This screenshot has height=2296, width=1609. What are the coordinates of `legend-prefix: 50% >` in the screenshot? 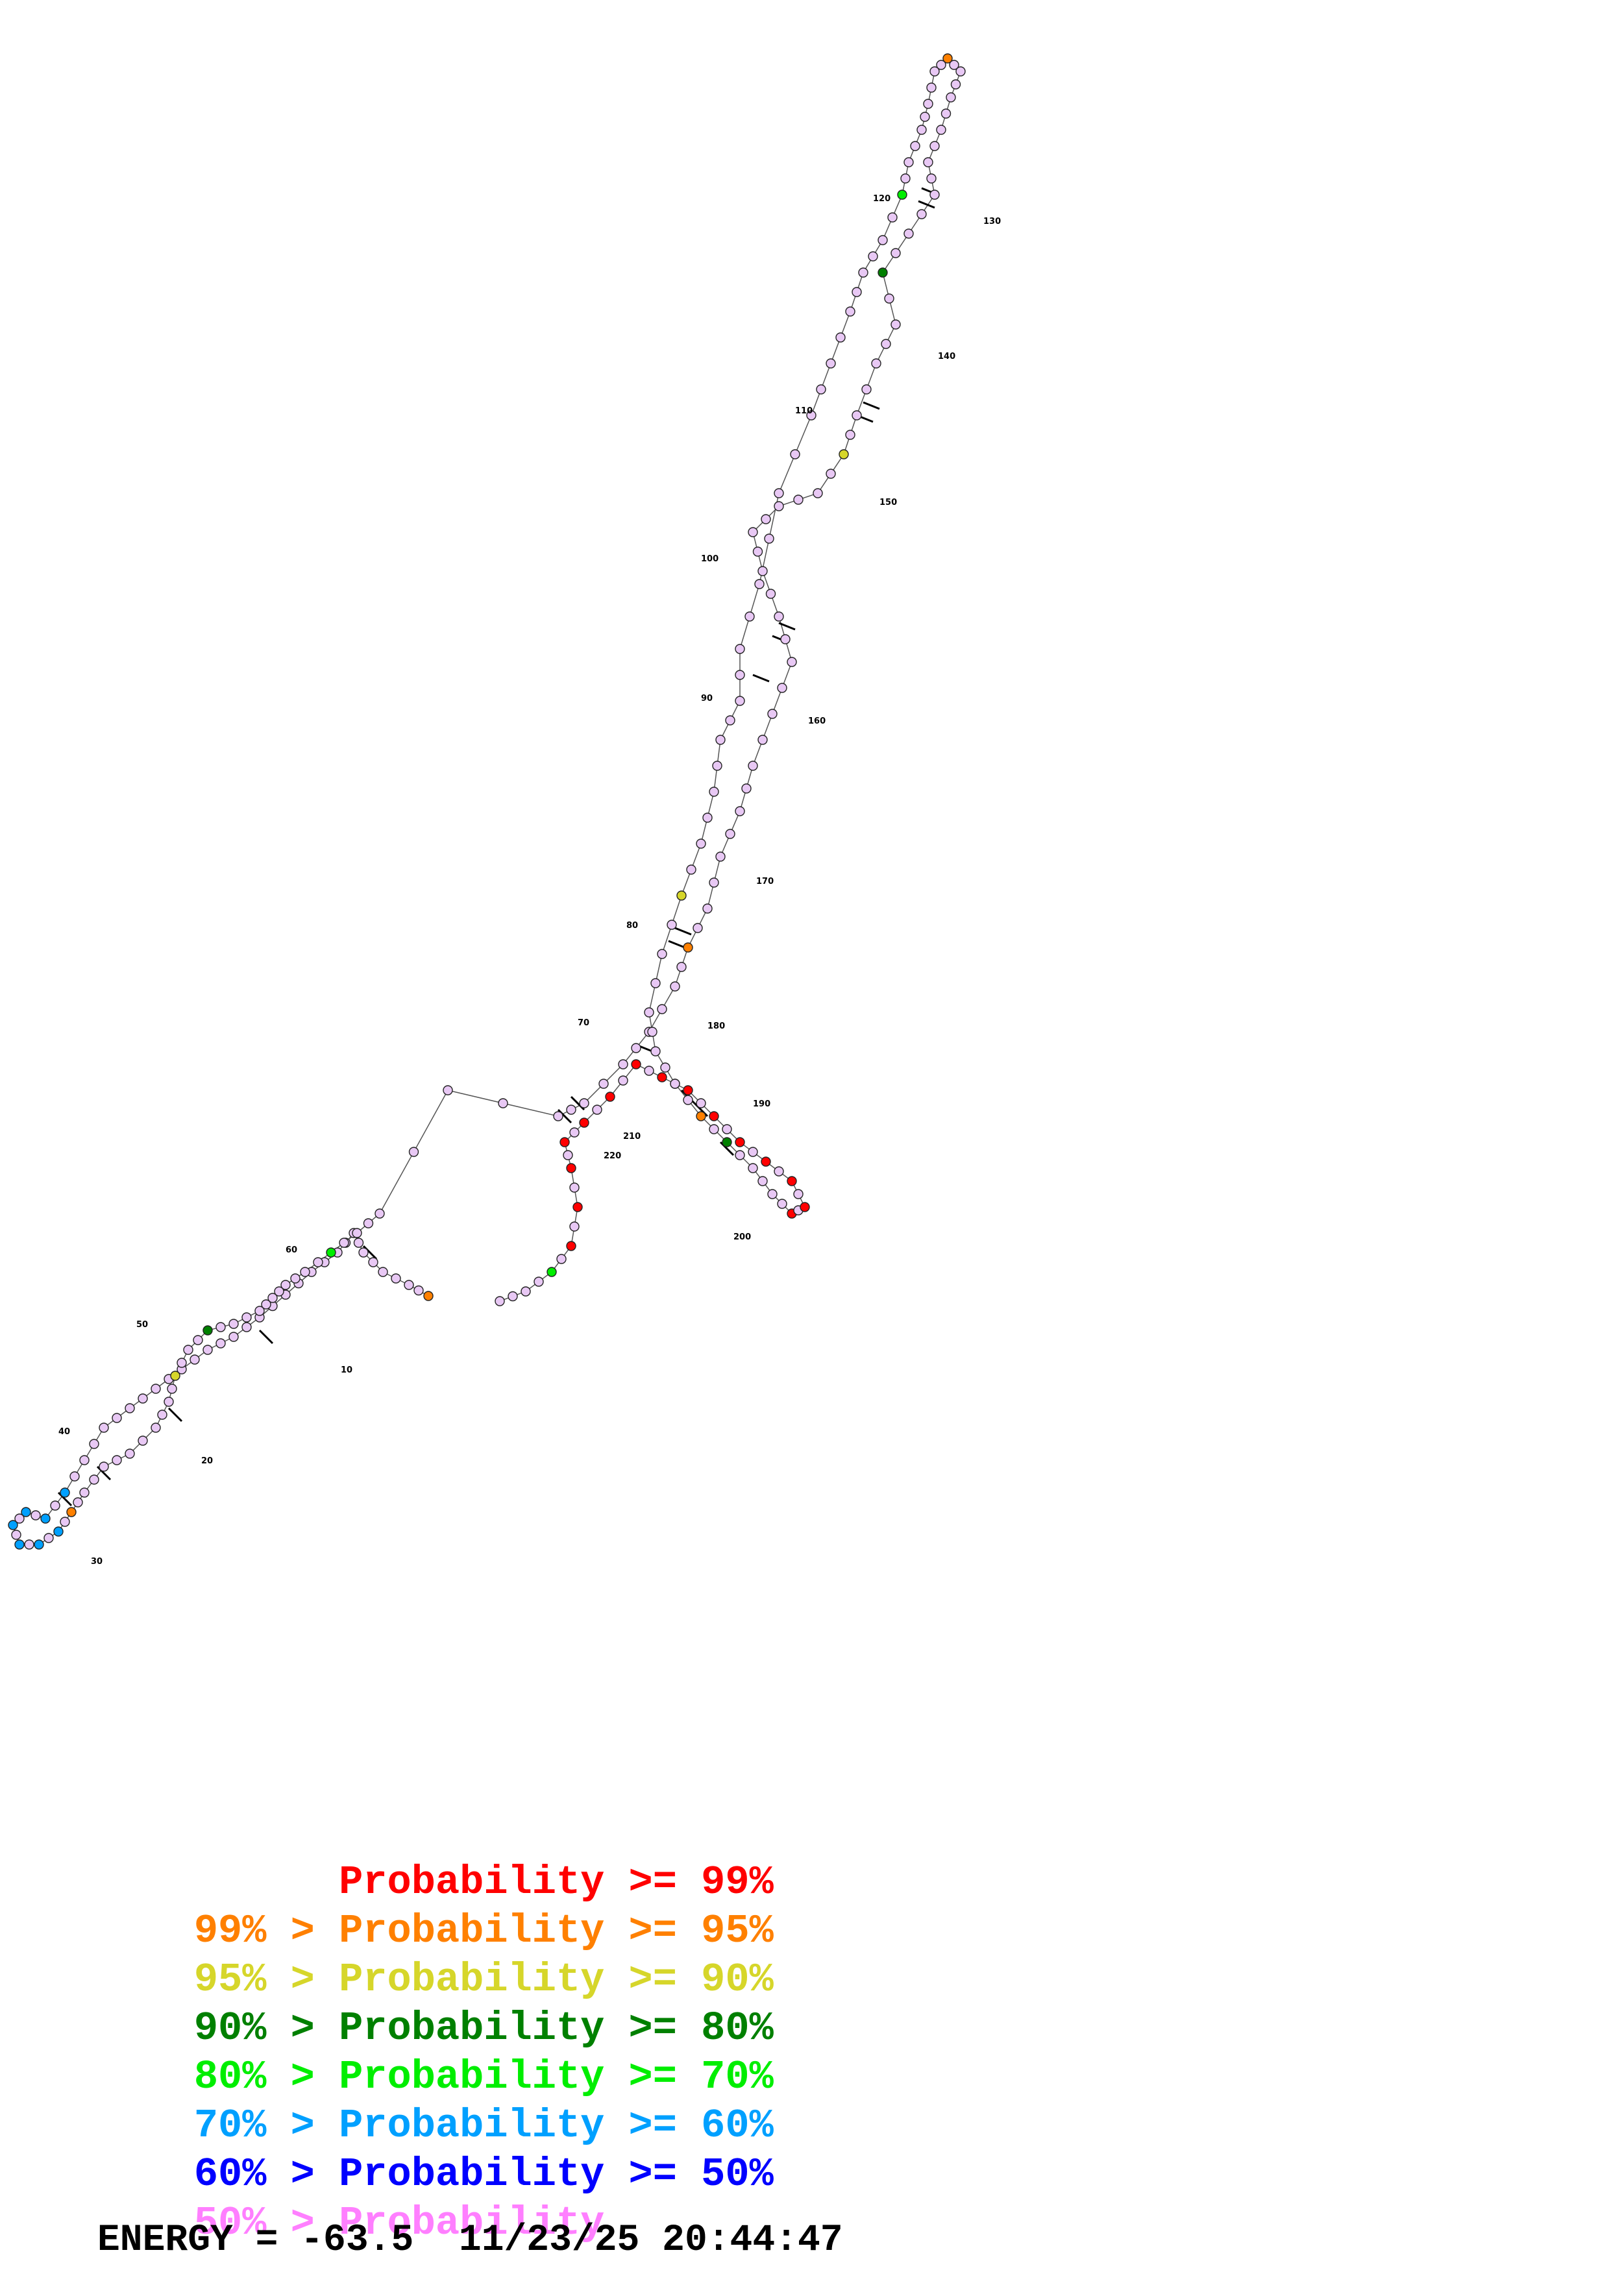 It's located at (266, 2223).